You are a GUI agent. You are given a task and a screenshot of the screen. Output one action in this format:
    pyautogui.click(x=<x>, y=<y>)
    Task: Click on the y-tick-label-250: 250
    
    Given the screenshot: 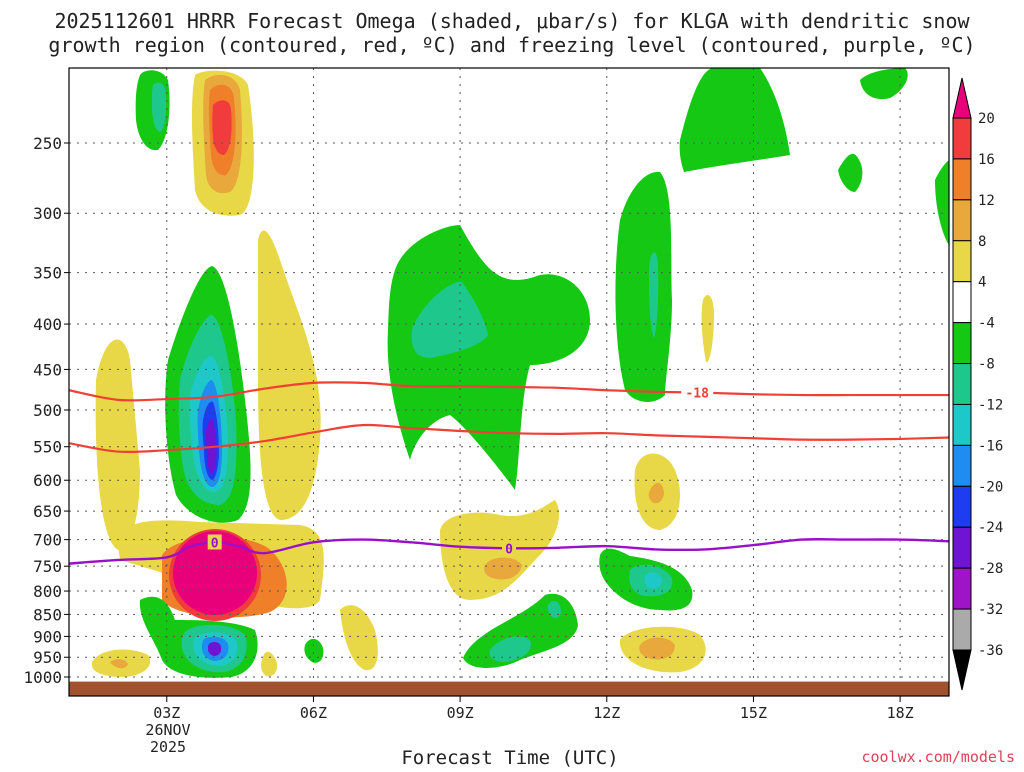 What is the action you would take?
    pyautogui.click(x=47, y=143)
    